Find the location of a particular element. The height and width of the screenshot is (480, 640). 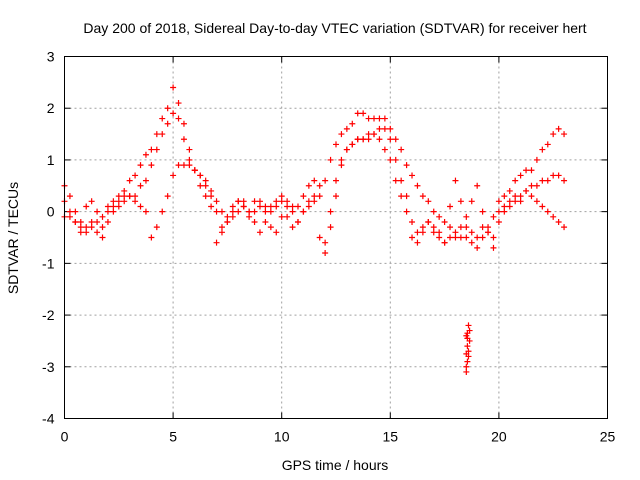

y-axis-label: SDTVAR / TECUs is located at coordinates (13, 238).